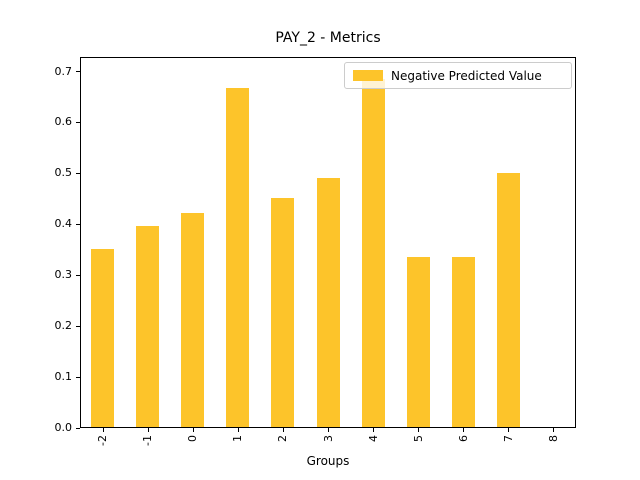 The width and height of the screenshot is (640, 480). Describe the element at coordinates (103, 440) in the screenshot. I see `x-tick-label--2: -2` at that location.